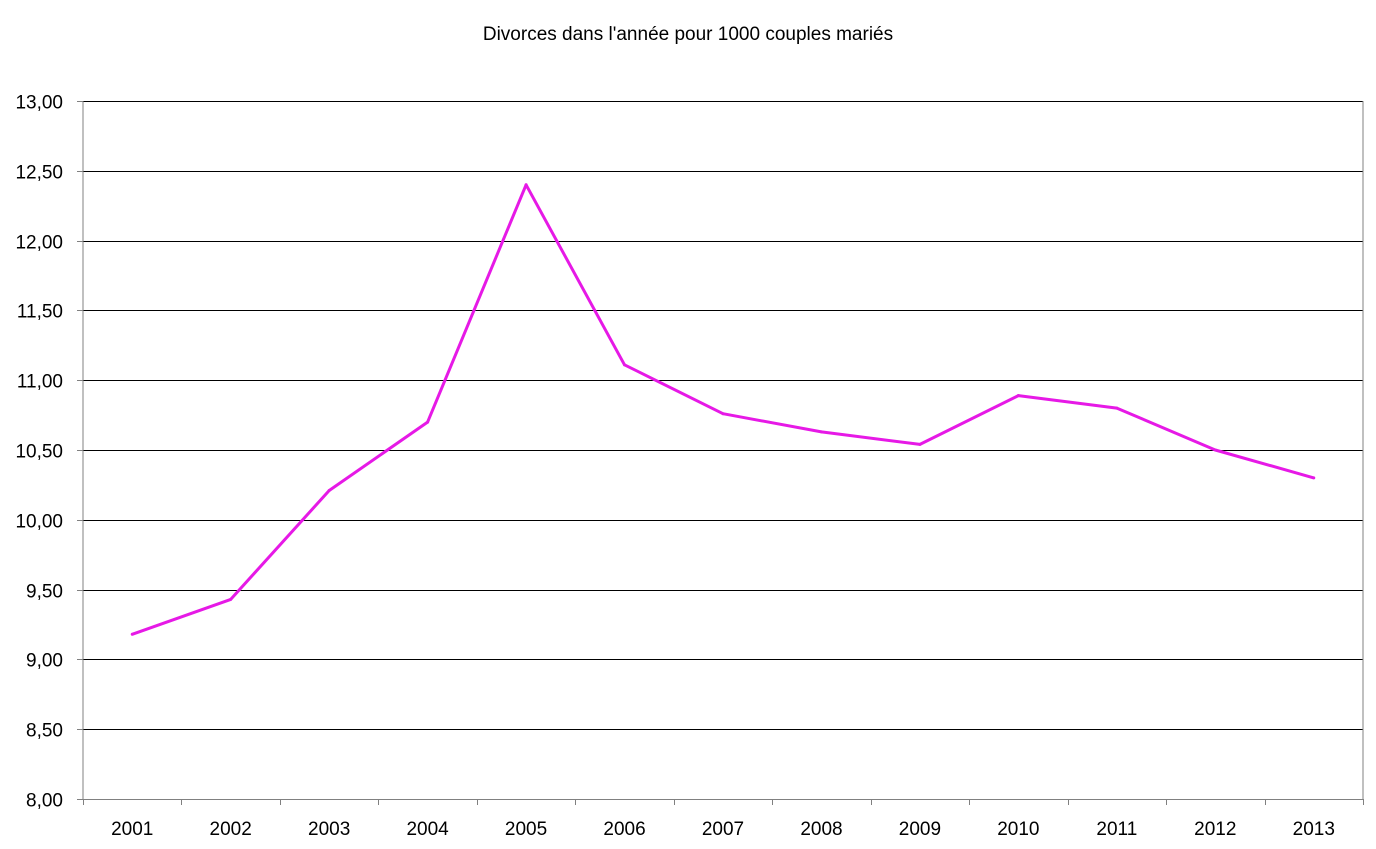 The height and width of the screenshot is (849, 1376). What do you see at coordinates (723, 829) in the screenshot?
I see `x-tick-label: 2007` at bounding box center [723, 829].